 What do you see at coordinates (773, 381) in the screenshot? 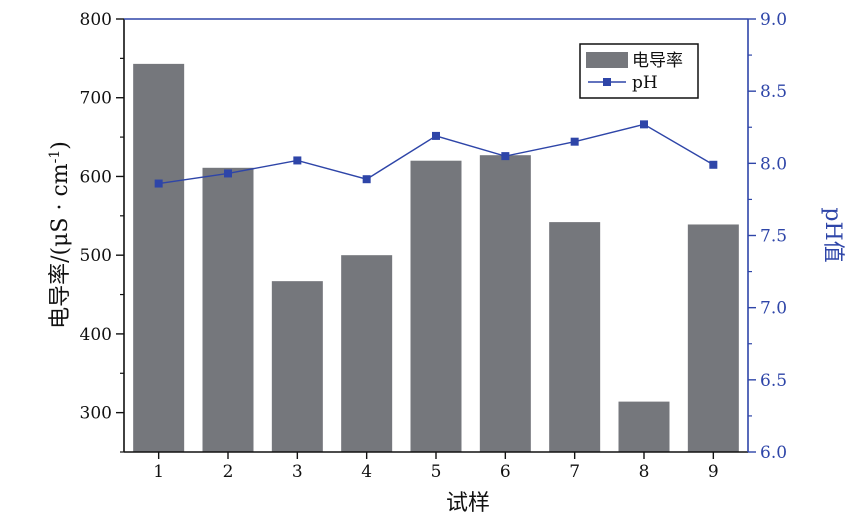
I see `y-right-tick-label-6.5: 6.5` at bounding box center [773, 381].